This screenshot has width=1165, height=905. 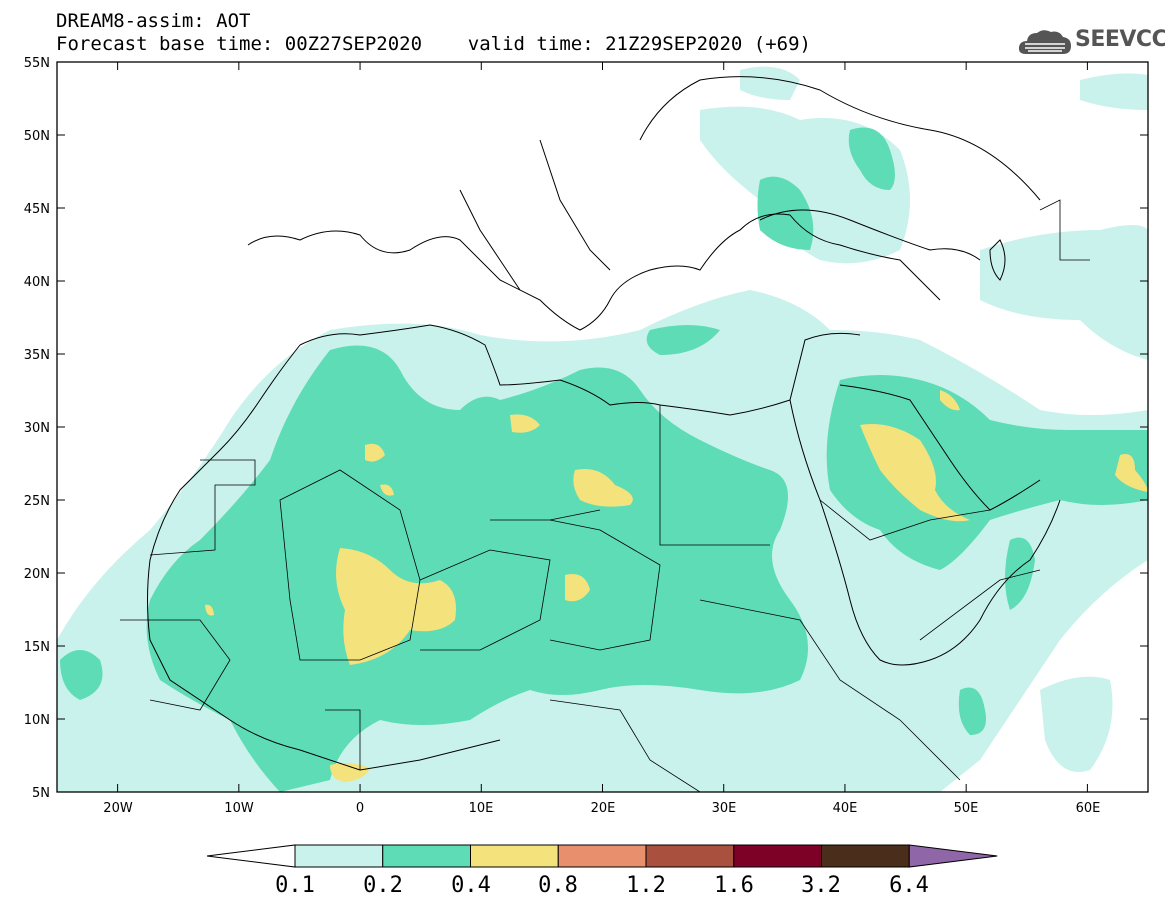 I want to click on lat-label: 15N, so click(x=37, y=647).